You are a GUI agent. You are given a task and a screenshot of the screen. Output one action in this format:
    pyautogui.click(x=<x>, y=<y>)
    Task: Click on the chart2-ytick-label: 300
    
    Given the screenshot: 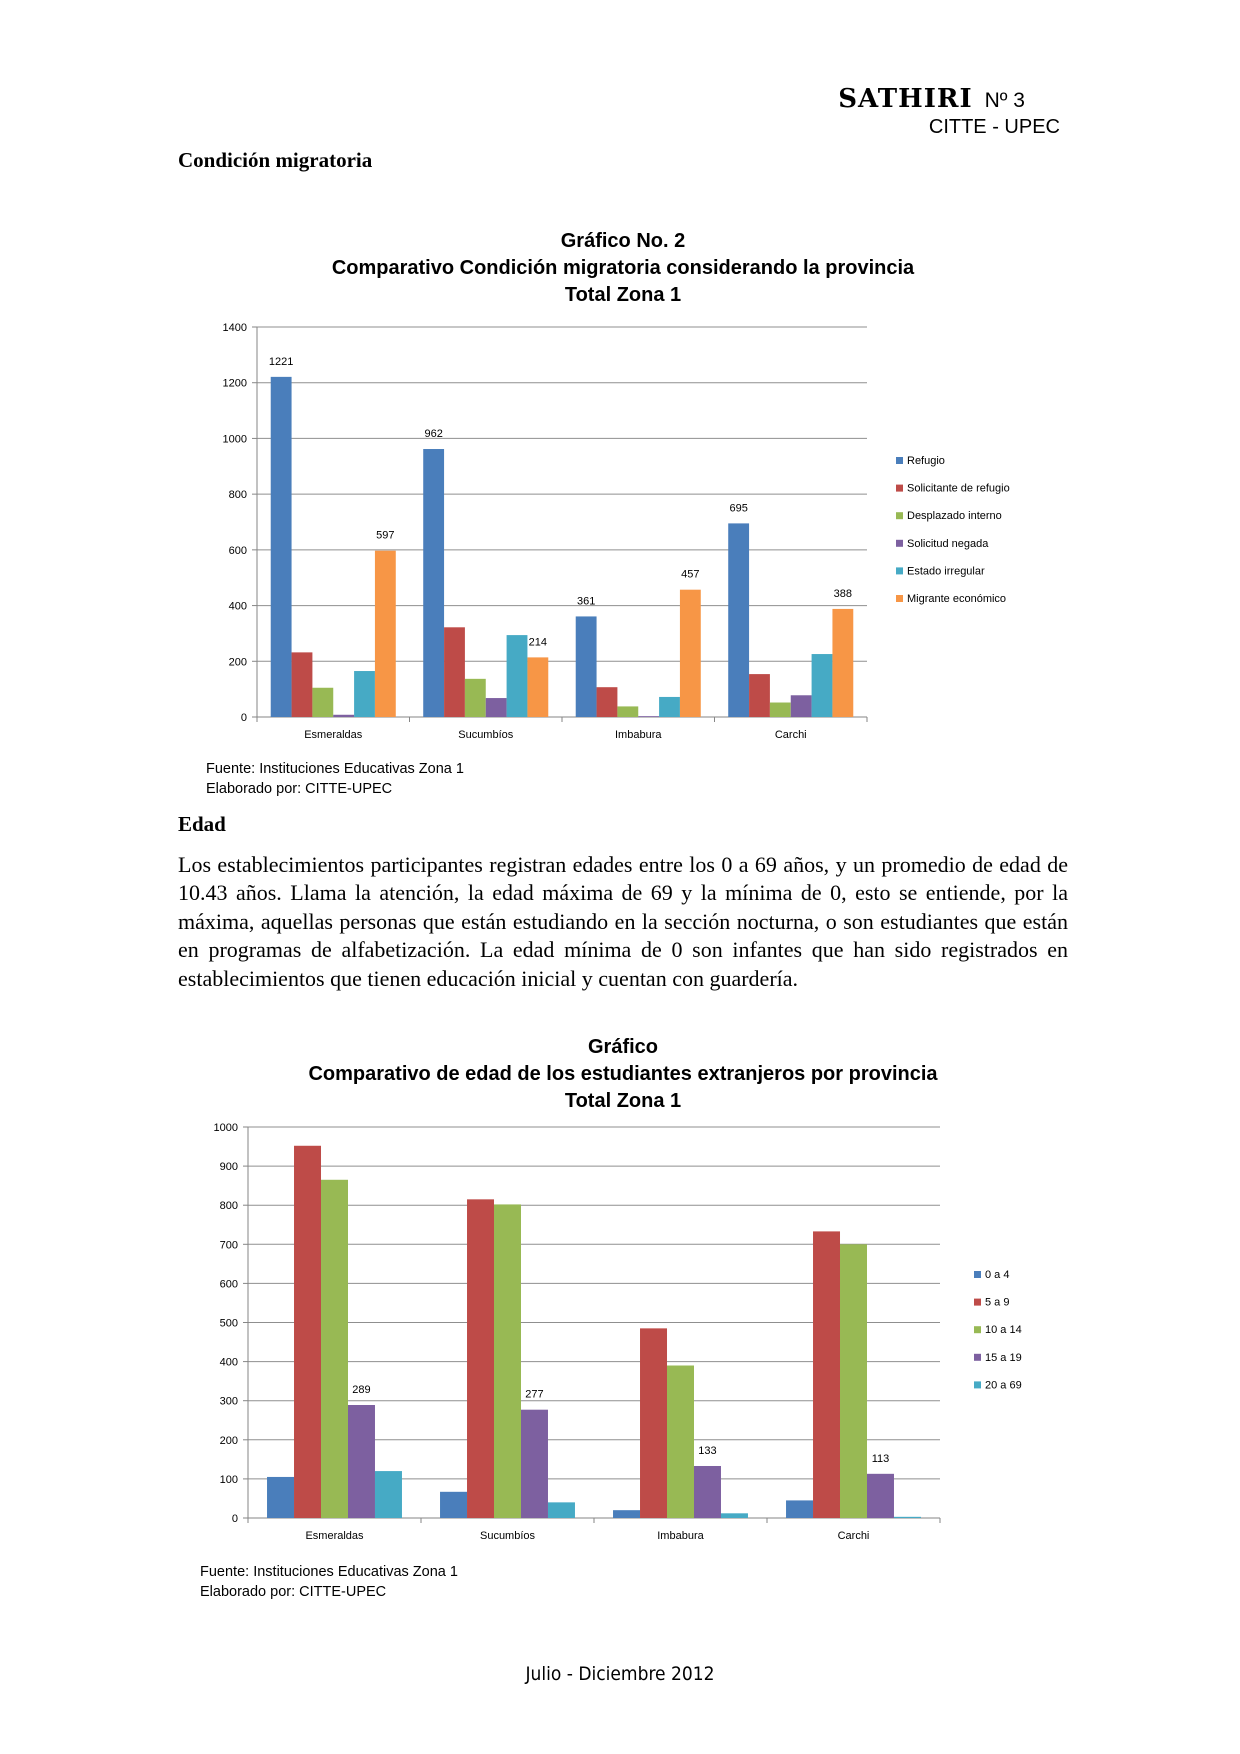 What is the action you would take?
    pyautogui.click(x=229, y=1402)
    